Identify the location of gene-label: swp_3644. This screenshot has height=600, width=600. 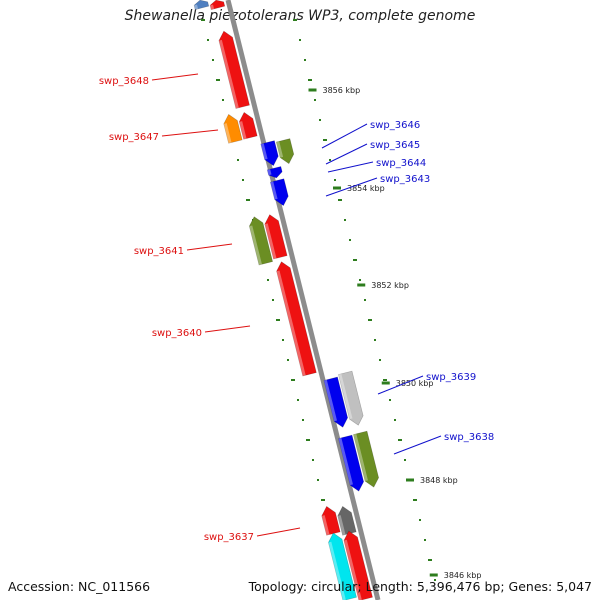
(401, 163).